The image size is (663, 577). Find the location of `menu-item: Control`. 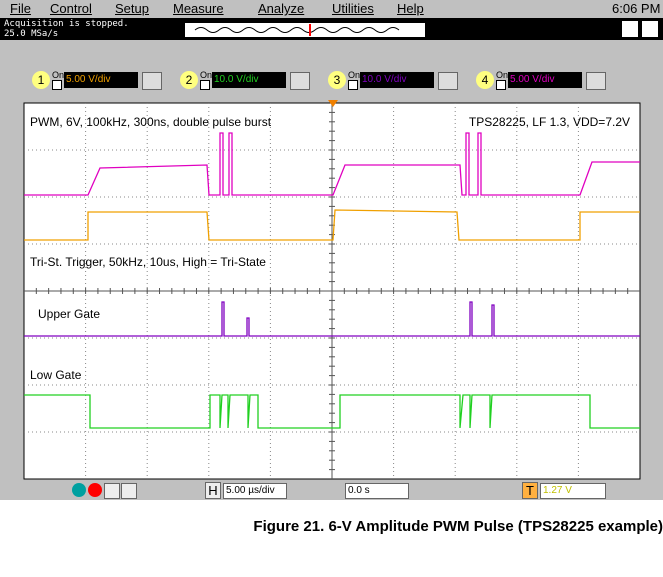

menu-item: Control is located at coordinates (71, 8).